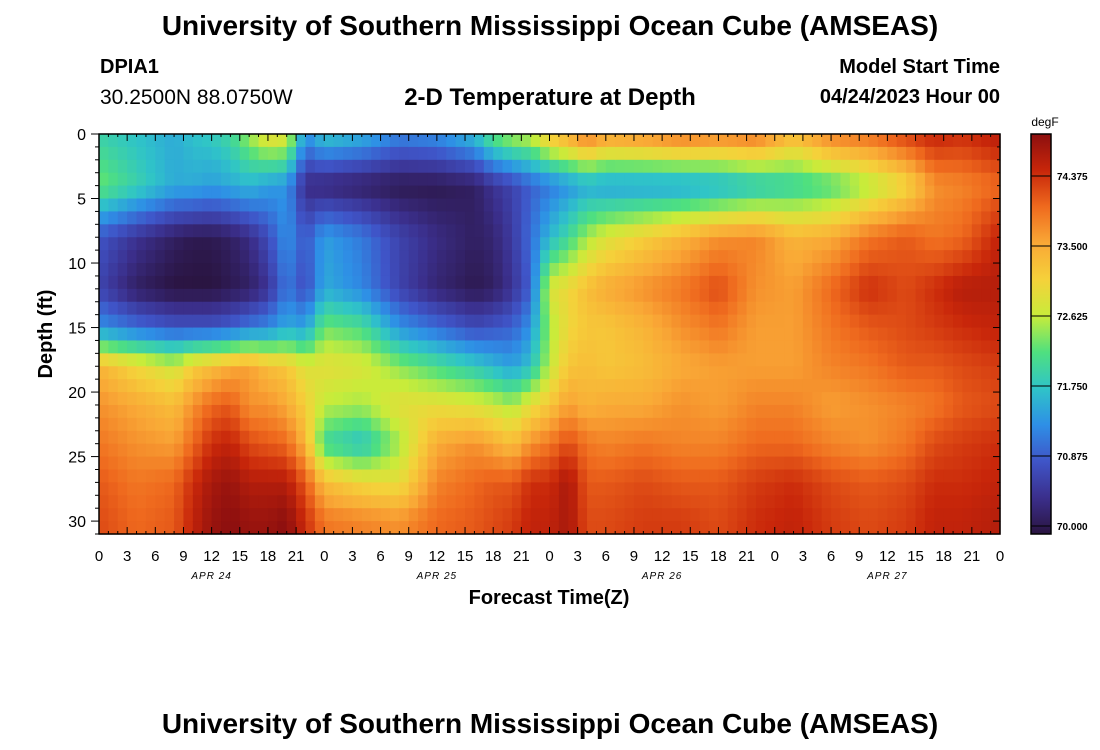  I want to click on x-tick-label: 9, so click(183, 556).